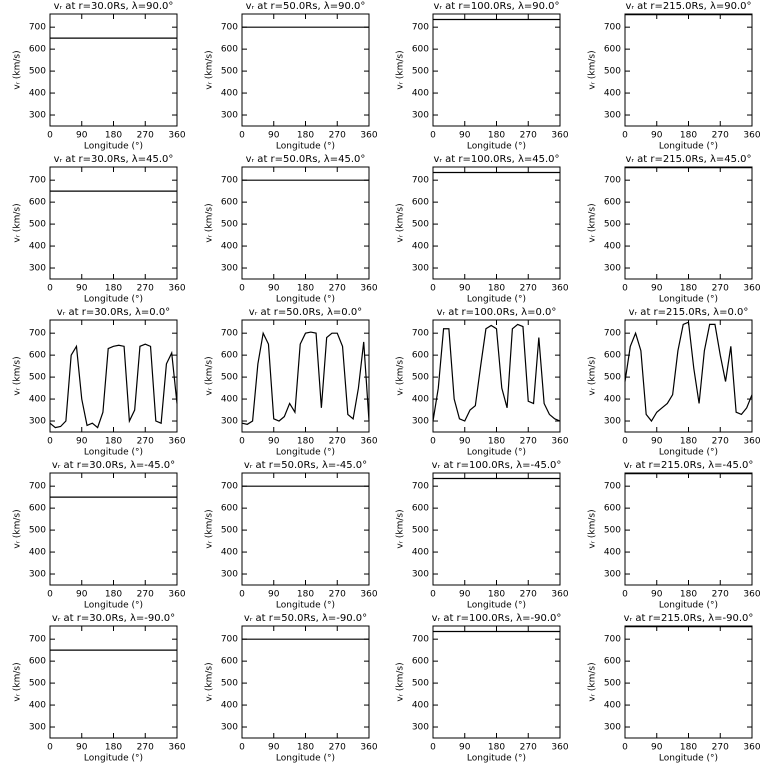 The width and height of the screenshot is (768, 768). What do you see at coordinates (305, 312) in the screenshot?
I see `chart-title: vᵣ at r=50.0Rs, λ=0.0°` at bounding box center [305, 312].